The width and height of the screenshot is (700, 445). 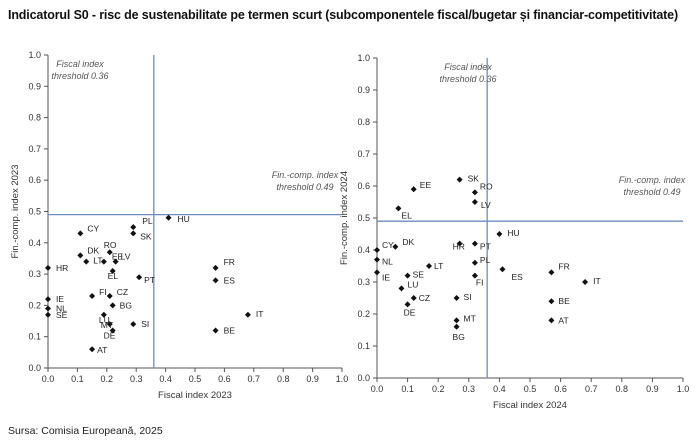 What do you see at coordinates (34, 118) in the screenshot?
I see `y-tick-label: 0.8` at bounding box center [34, 118].